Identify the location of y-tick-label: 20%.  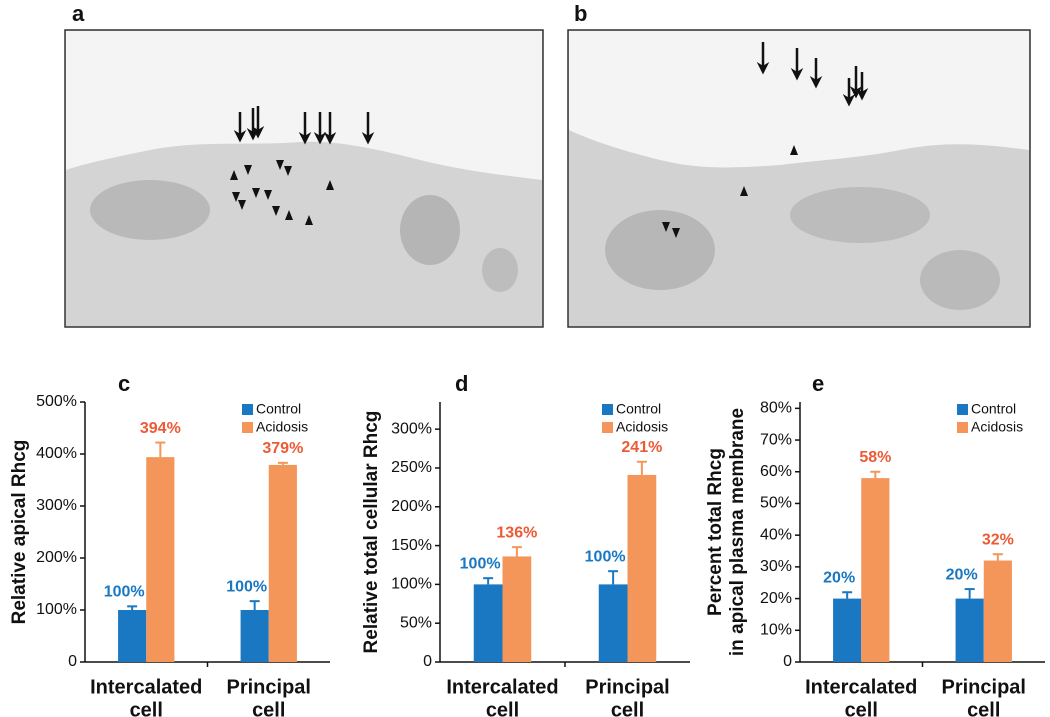
(776, 598).